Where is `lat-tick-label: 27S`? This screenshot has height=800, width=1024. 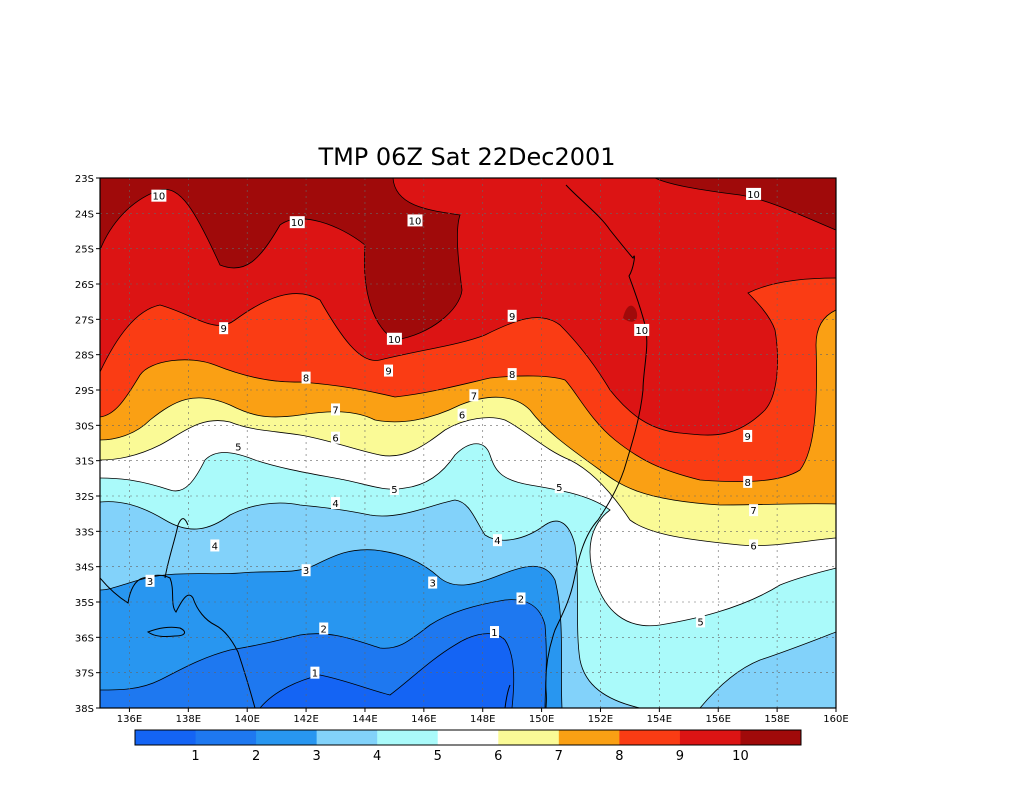 lat-tick-label: 27S is located at coordinates (84, 320).